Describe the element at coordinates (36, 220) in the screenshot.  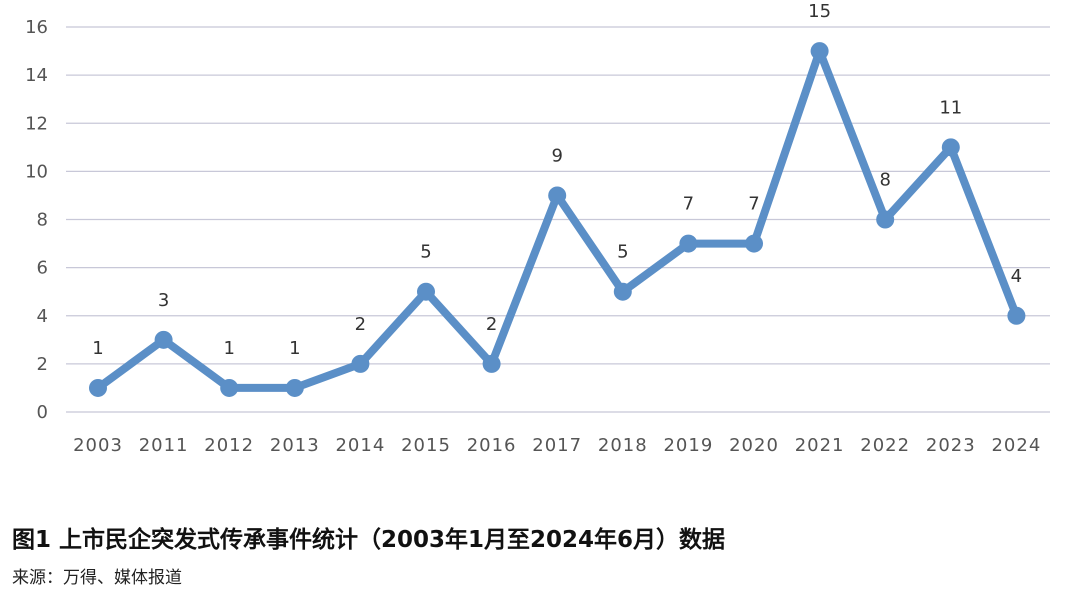
I see `y-axis-ticks: 0 2 4 6 8 10 12 14 16` at that location.